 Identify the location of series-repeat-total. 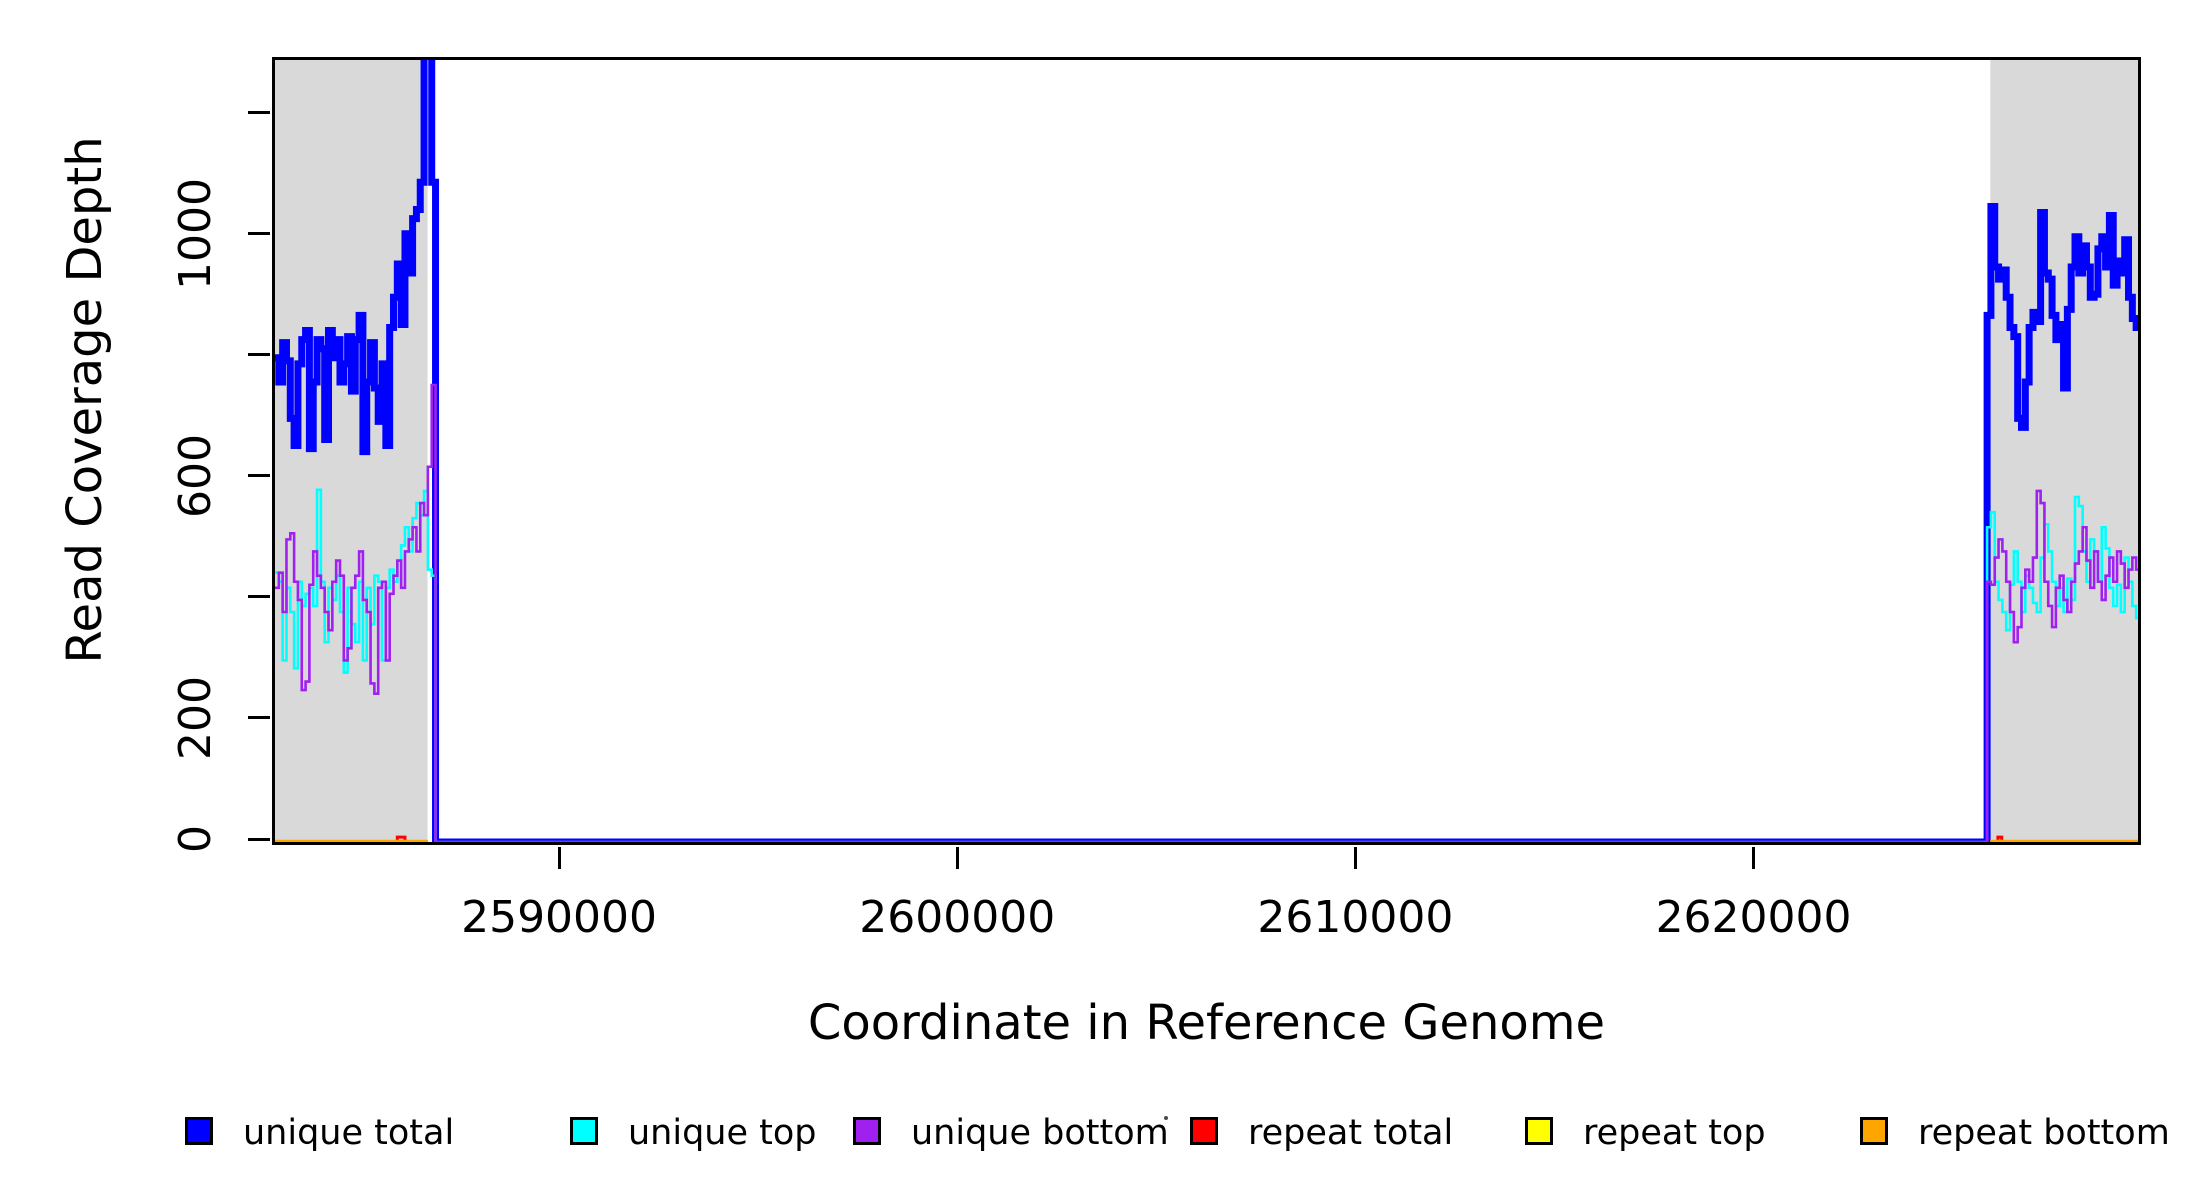
(1206, 838).